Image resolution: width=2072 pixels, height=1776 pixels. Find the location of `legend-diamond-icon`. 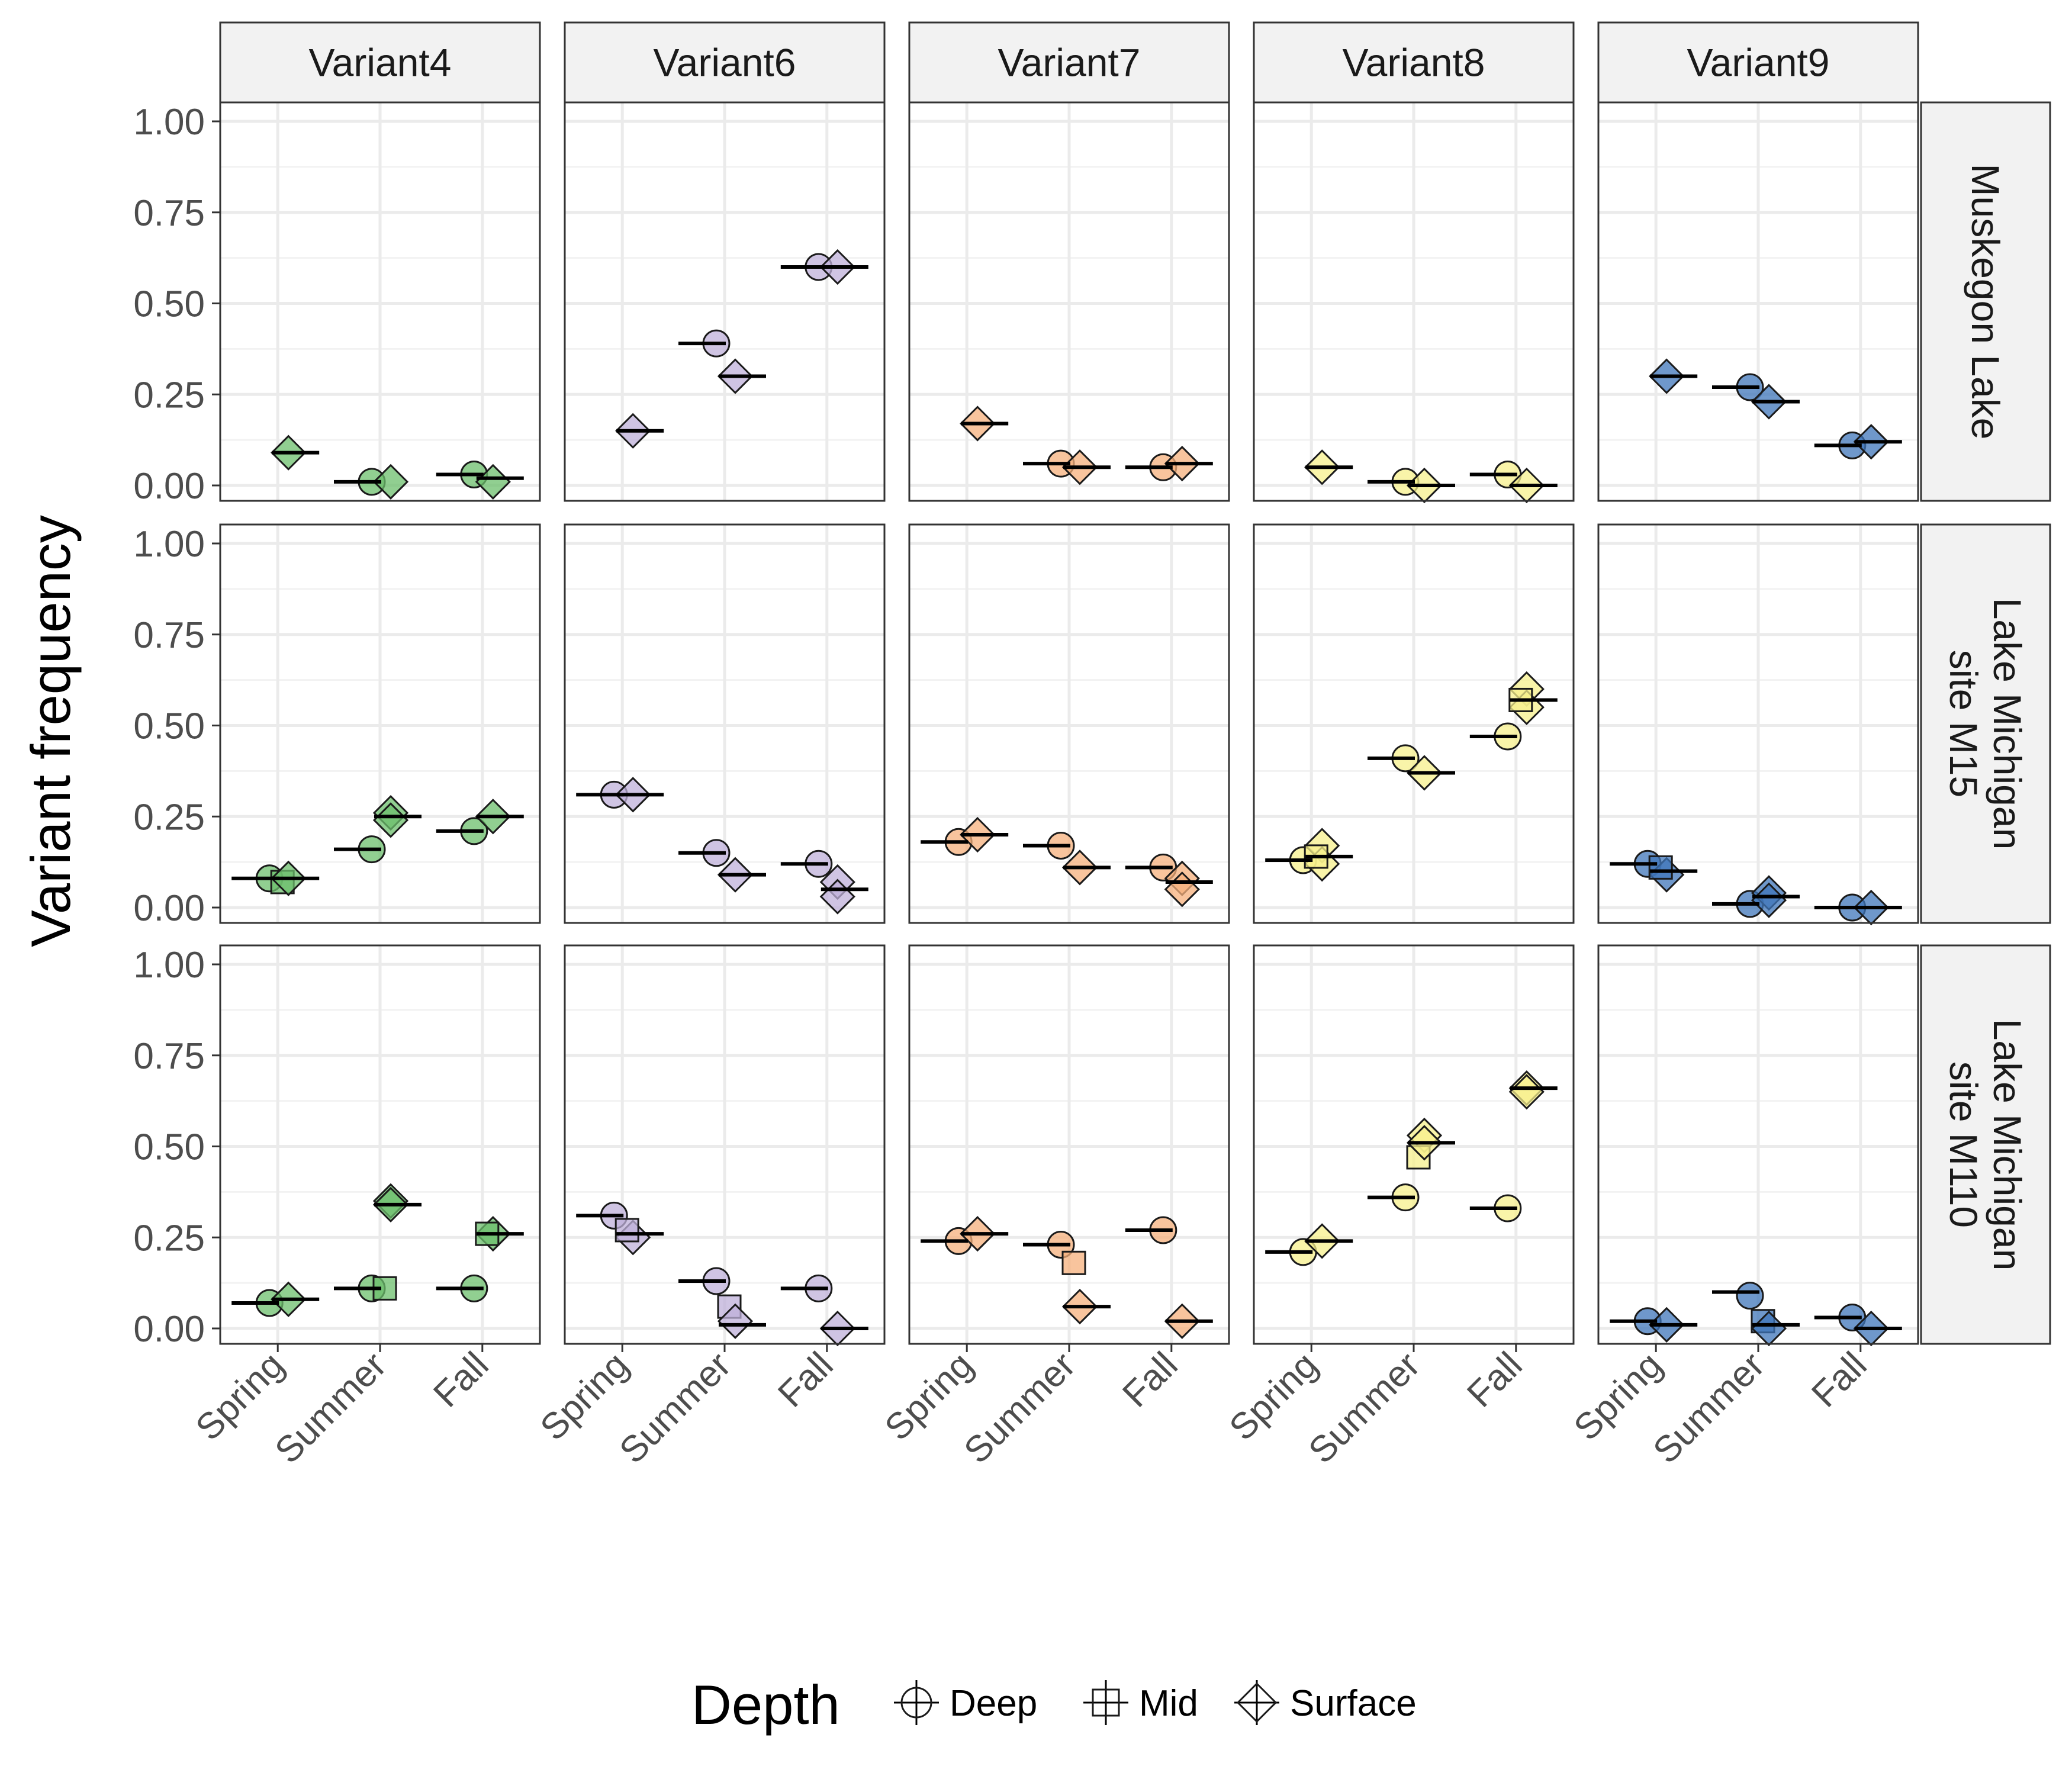

legend-diamond-icon is located at coordinates (1257, 1702).